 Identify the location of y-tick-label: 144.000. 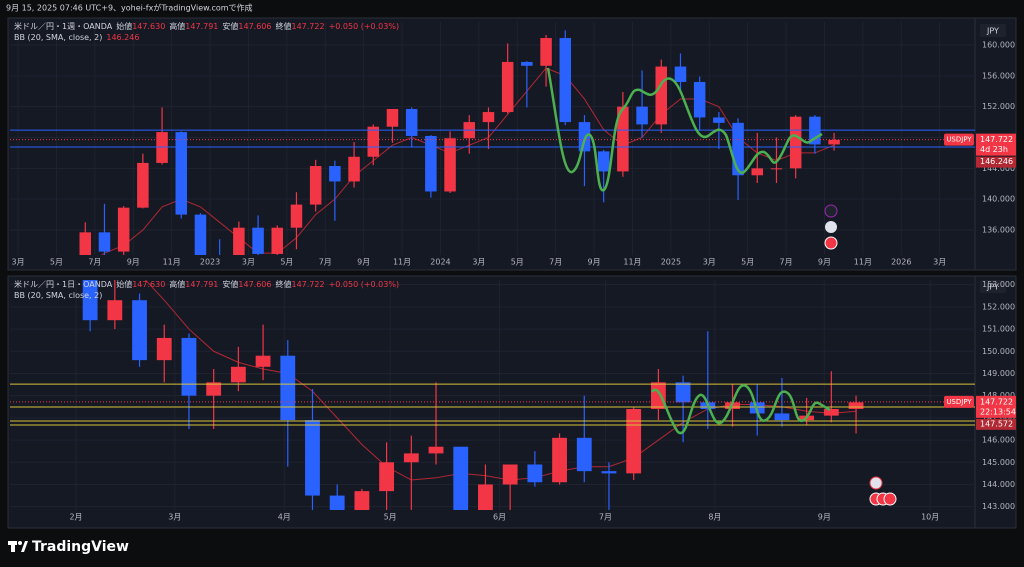
(998, 168).